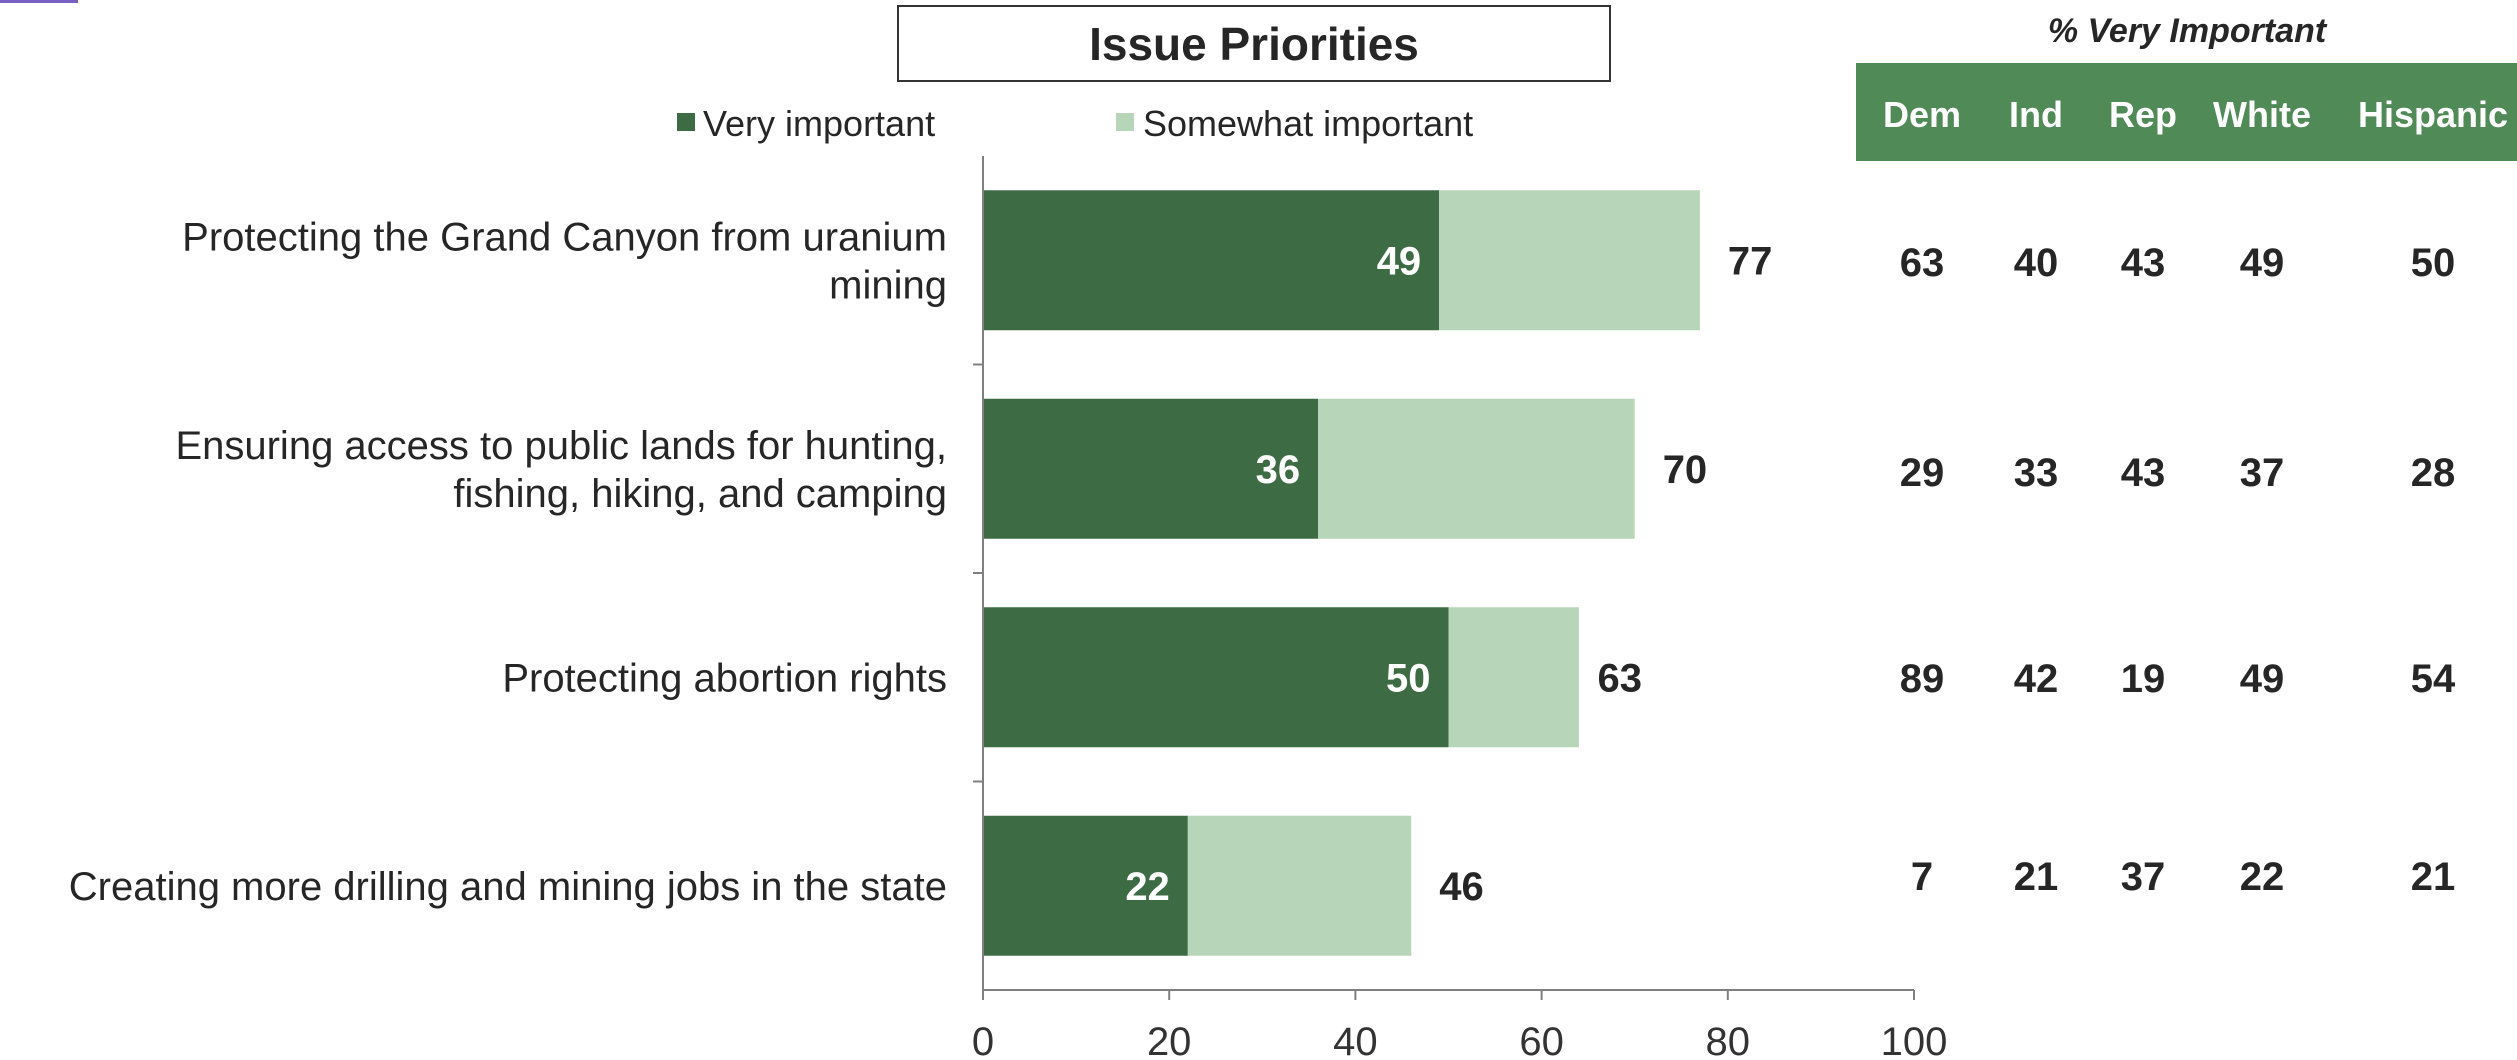  I want to click on table-title: % Very Important, so click(2188, 31).